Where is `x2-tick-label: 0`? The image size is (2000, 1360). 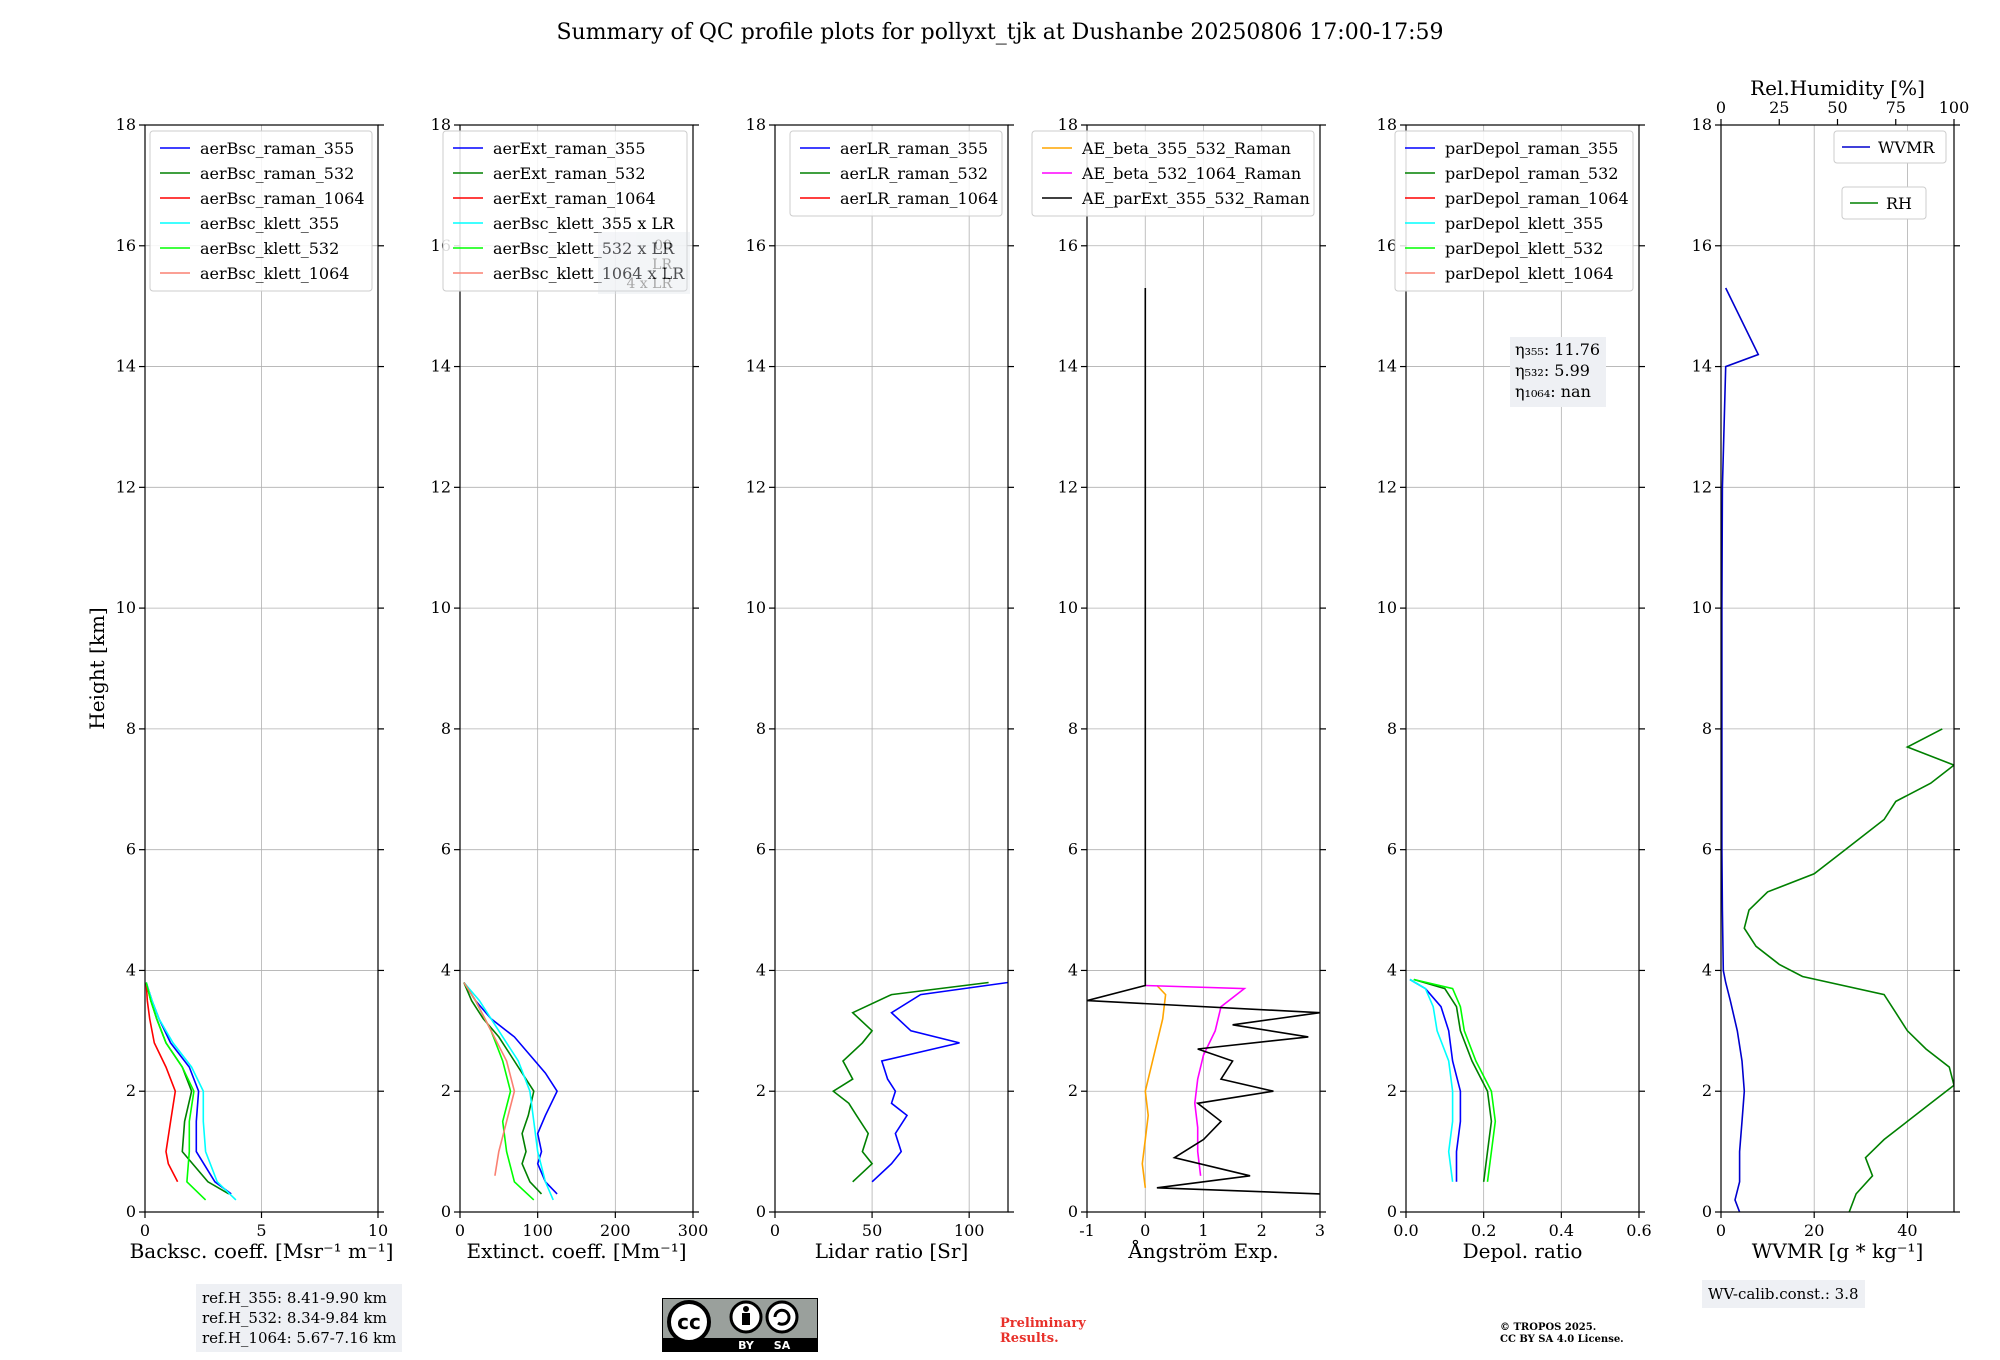
x2-tick-label: 0 is located at coordinates (1721, 107).